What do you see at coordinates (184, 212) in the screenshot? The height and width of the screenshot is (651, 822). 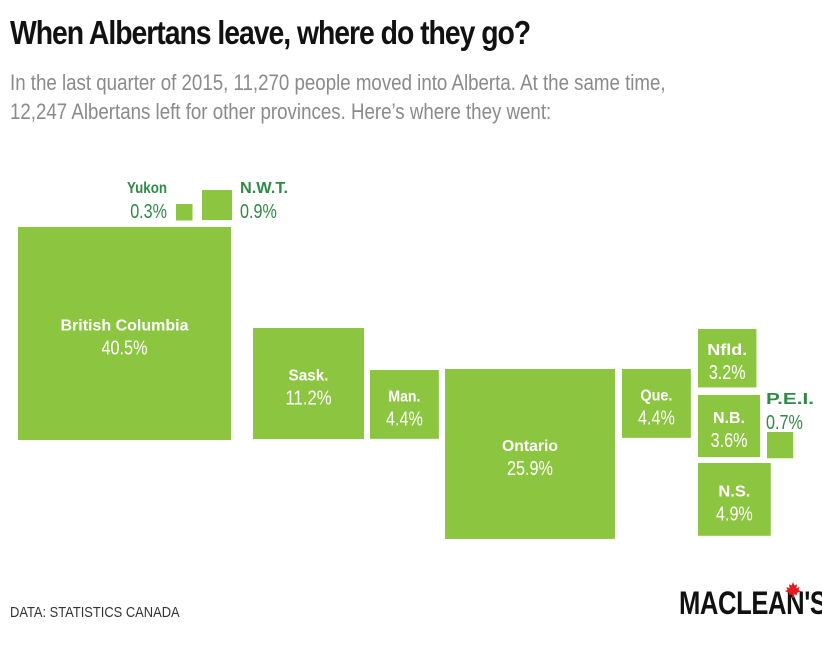 I see `box-yukon` at bounding box center [184, 212].